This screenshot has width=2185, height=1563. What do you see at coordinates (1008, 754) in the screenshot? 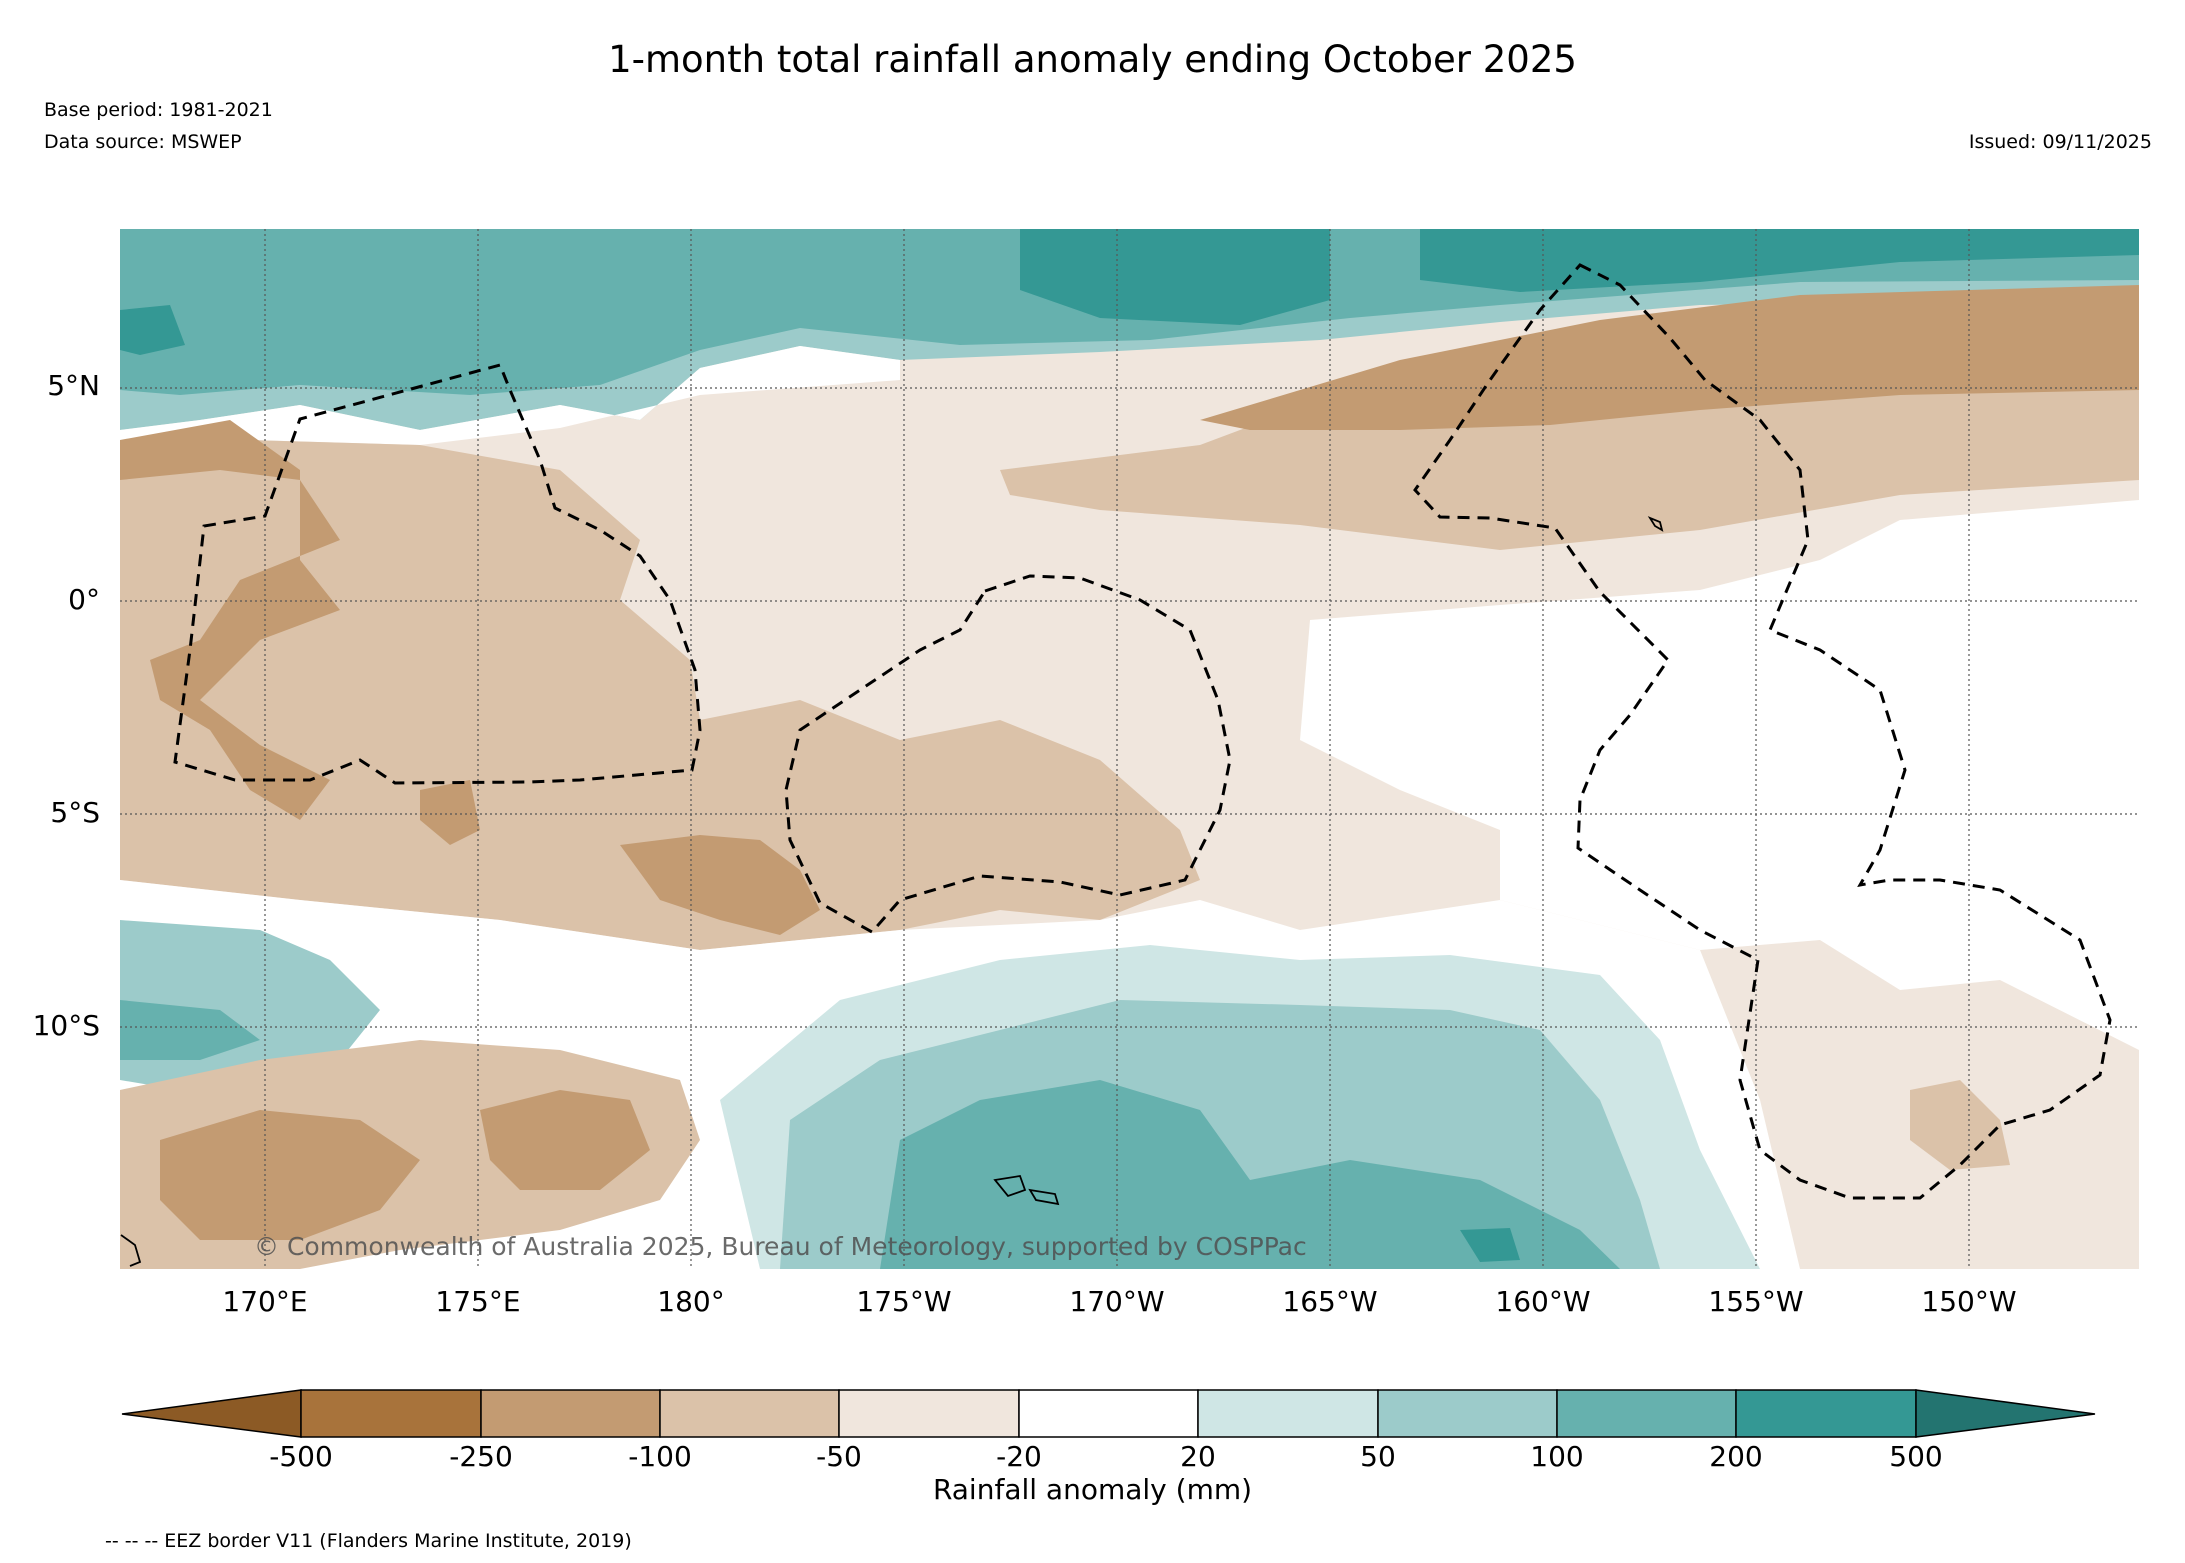
I see `eez-border-kiribati-phoenix` at bounding box center [1008, 754].